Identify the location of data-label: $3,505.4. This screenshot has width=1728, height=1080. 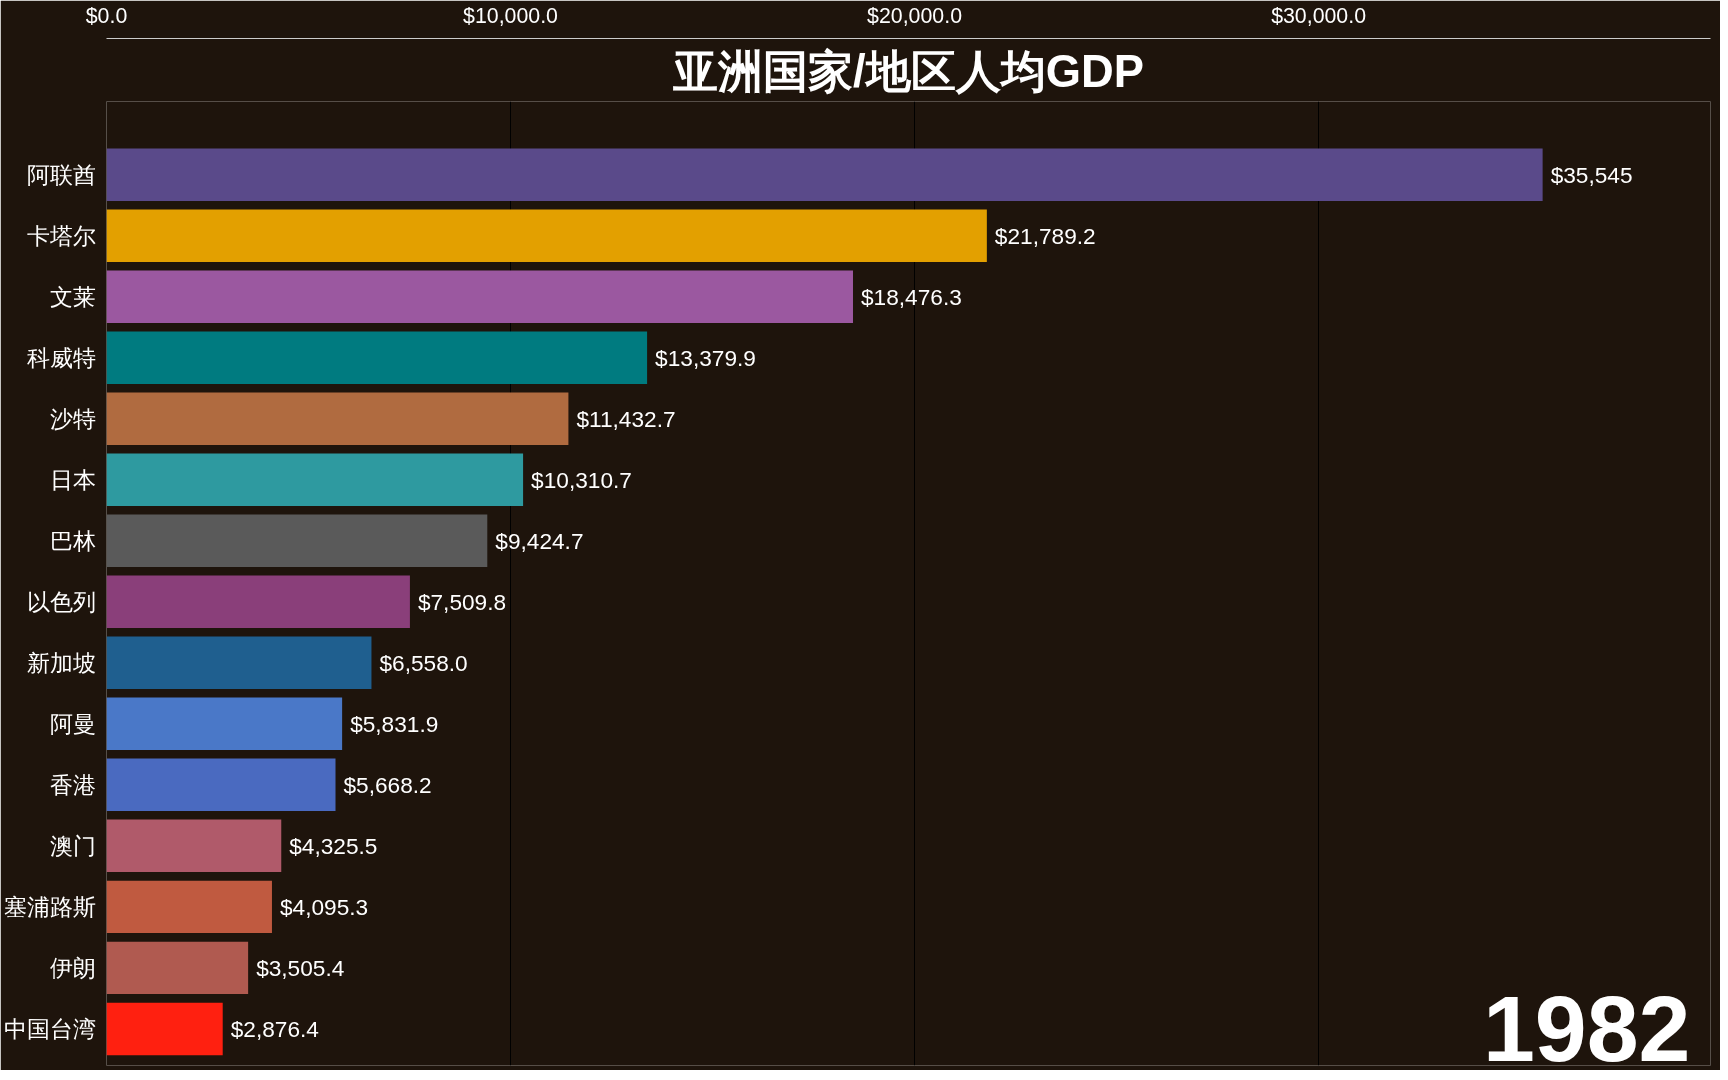
(300, 967).